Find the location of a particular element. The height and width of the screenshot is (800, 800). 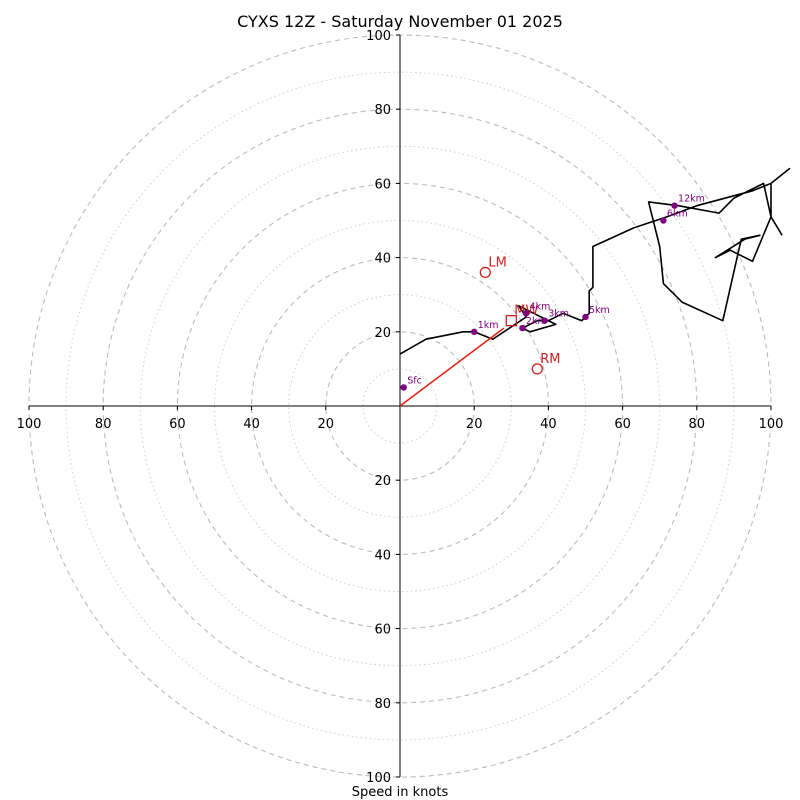

shear-vector-line is located at coordinates (452, 367).